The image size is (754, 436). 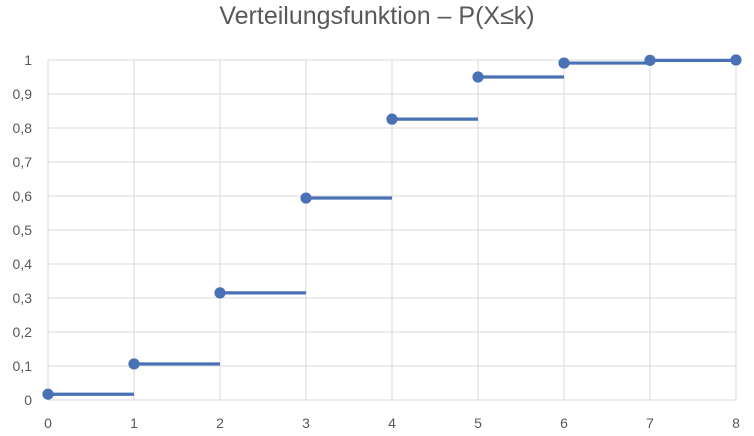 I want to click on y-tick-label: 0,3, so click(x=23, y=298).